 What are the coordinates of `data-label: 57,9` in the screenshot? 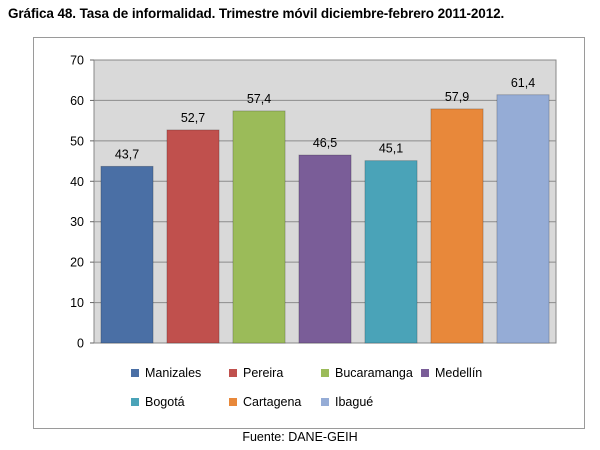 It's located at (457, 97).